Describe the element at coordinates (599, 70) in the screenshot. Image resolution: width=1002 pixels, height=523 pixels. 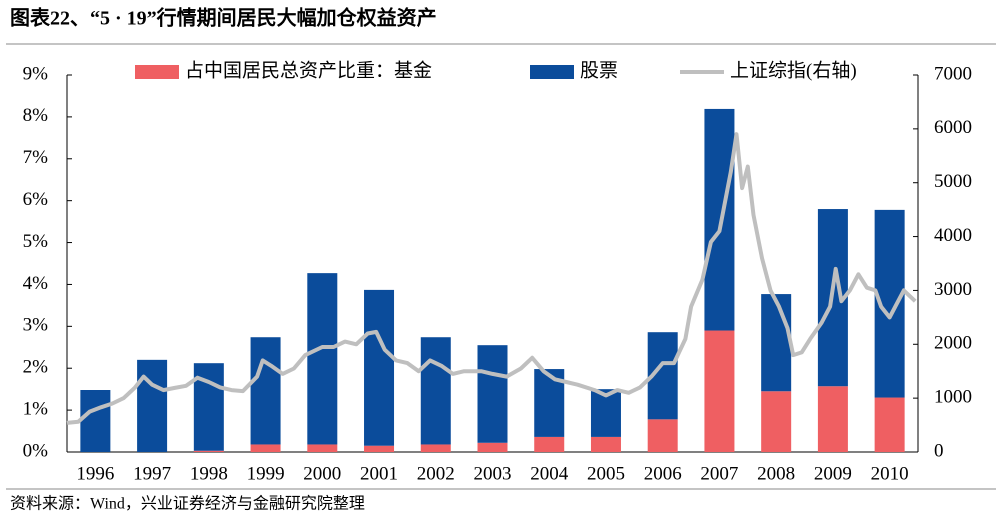
I see `legend-label: 股票` at that location.